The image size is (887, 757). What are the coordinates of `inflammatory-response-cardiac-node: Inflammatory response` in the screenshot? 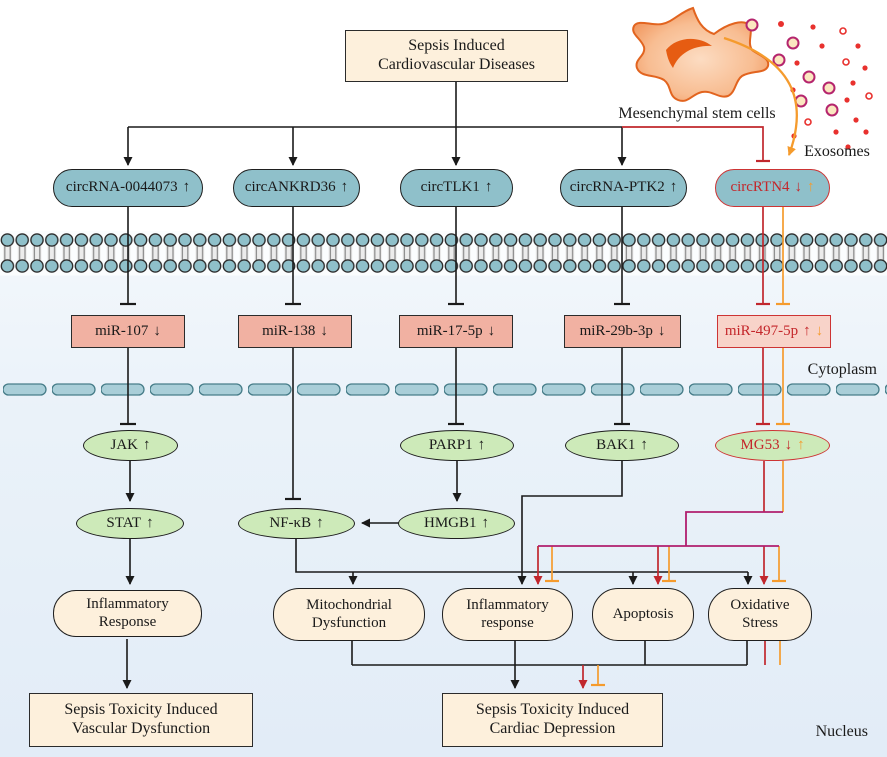 It's located at (507, 614).